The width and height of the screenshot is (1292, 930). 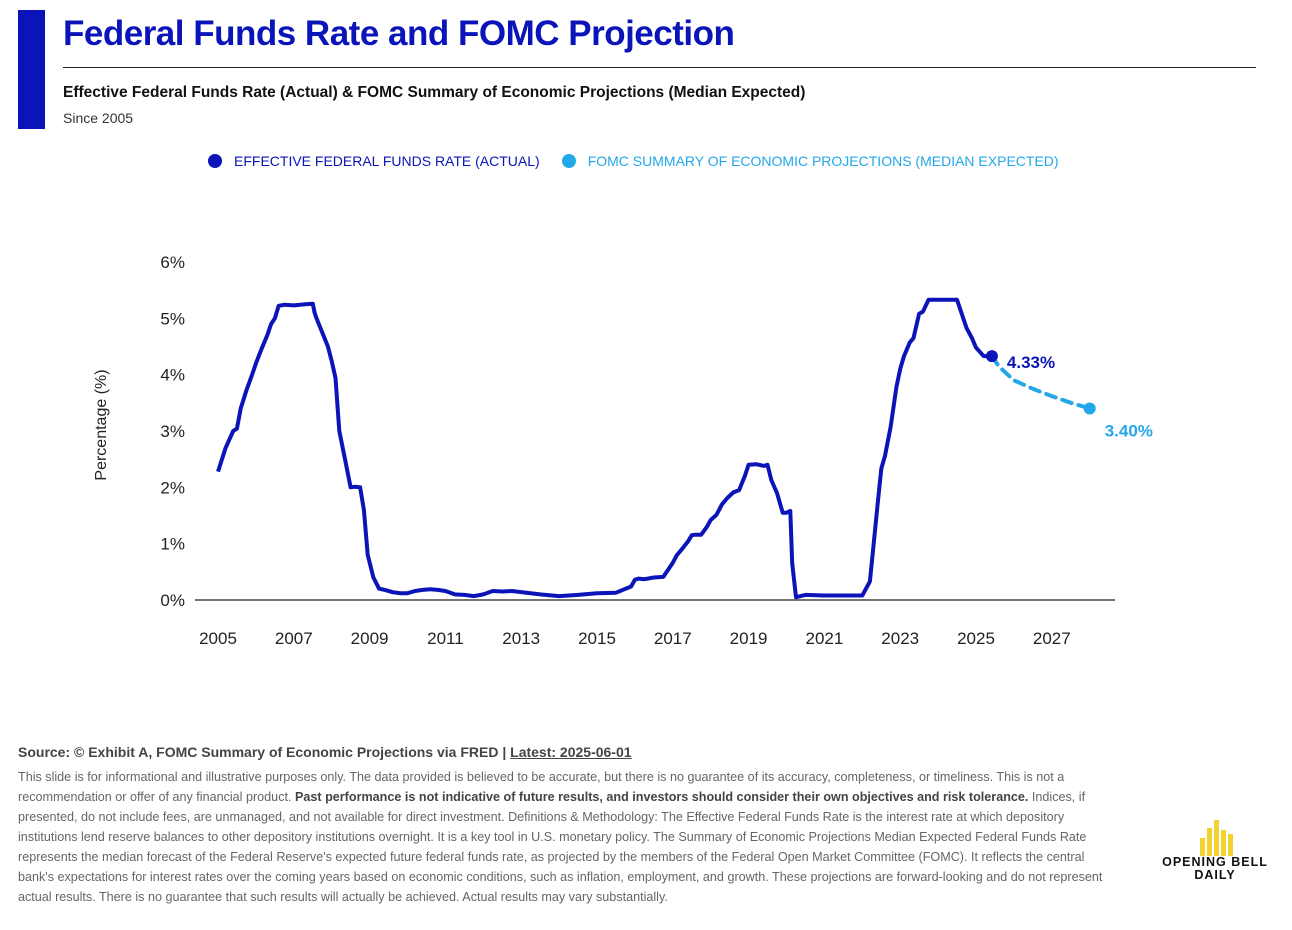 What do you see at coordinates (215, 161) in the screenshot?
I see `legend-dot-actual` at bounding box center [215, 161].